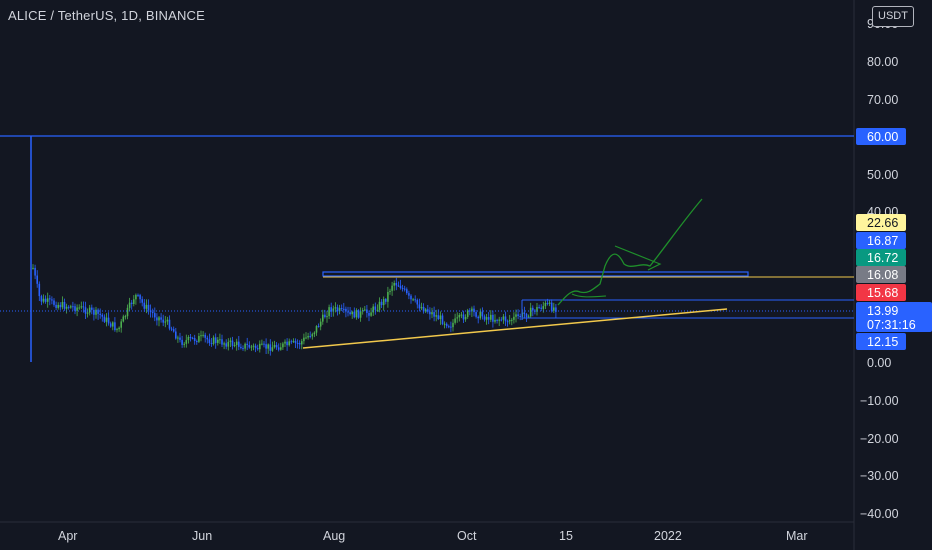 Image resolution: width=932 pixels, height=550 pixels. Describe the element at coordinates (882, 175) in the screenshot. I see `y-tick-label: 50.00` at that location.